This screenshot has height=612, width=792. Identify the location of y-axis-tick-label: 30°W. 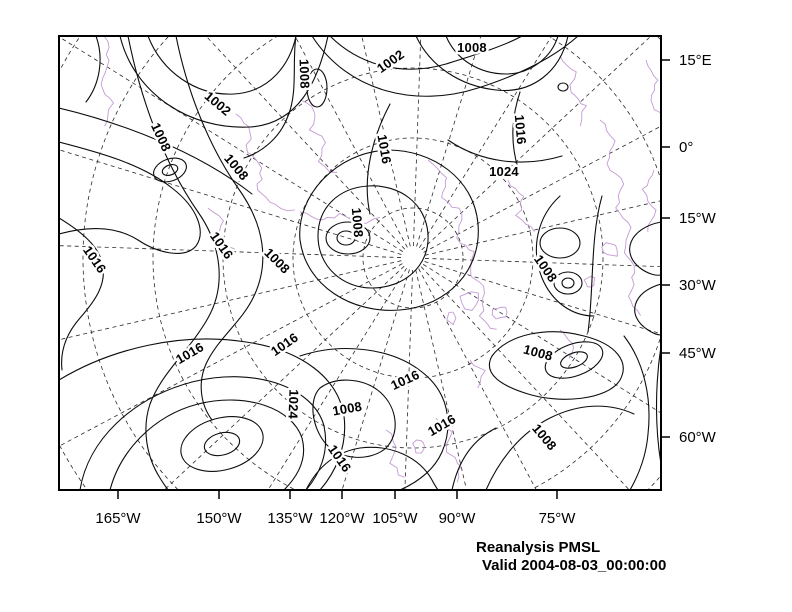
(698, 285).